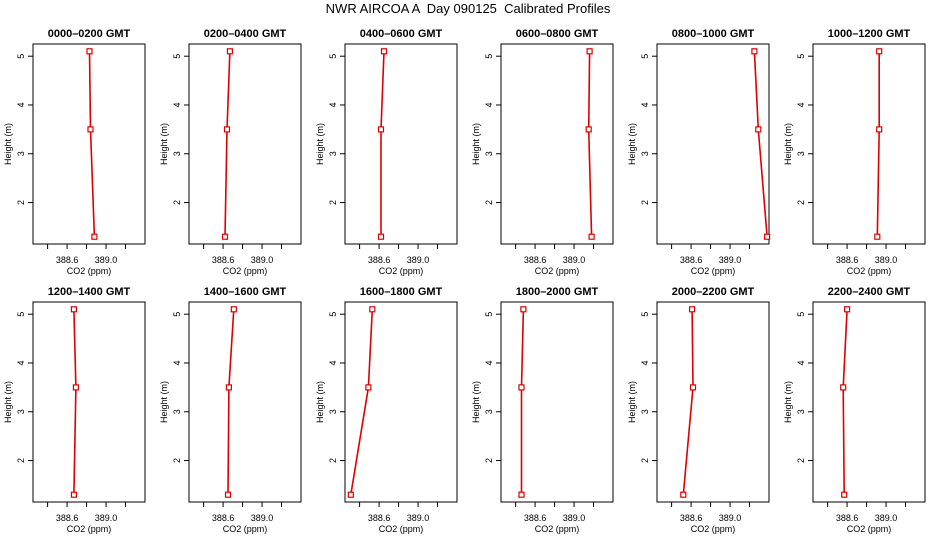  I want to click on panel-title: 1200–1400 GMT, so click(89, 292).